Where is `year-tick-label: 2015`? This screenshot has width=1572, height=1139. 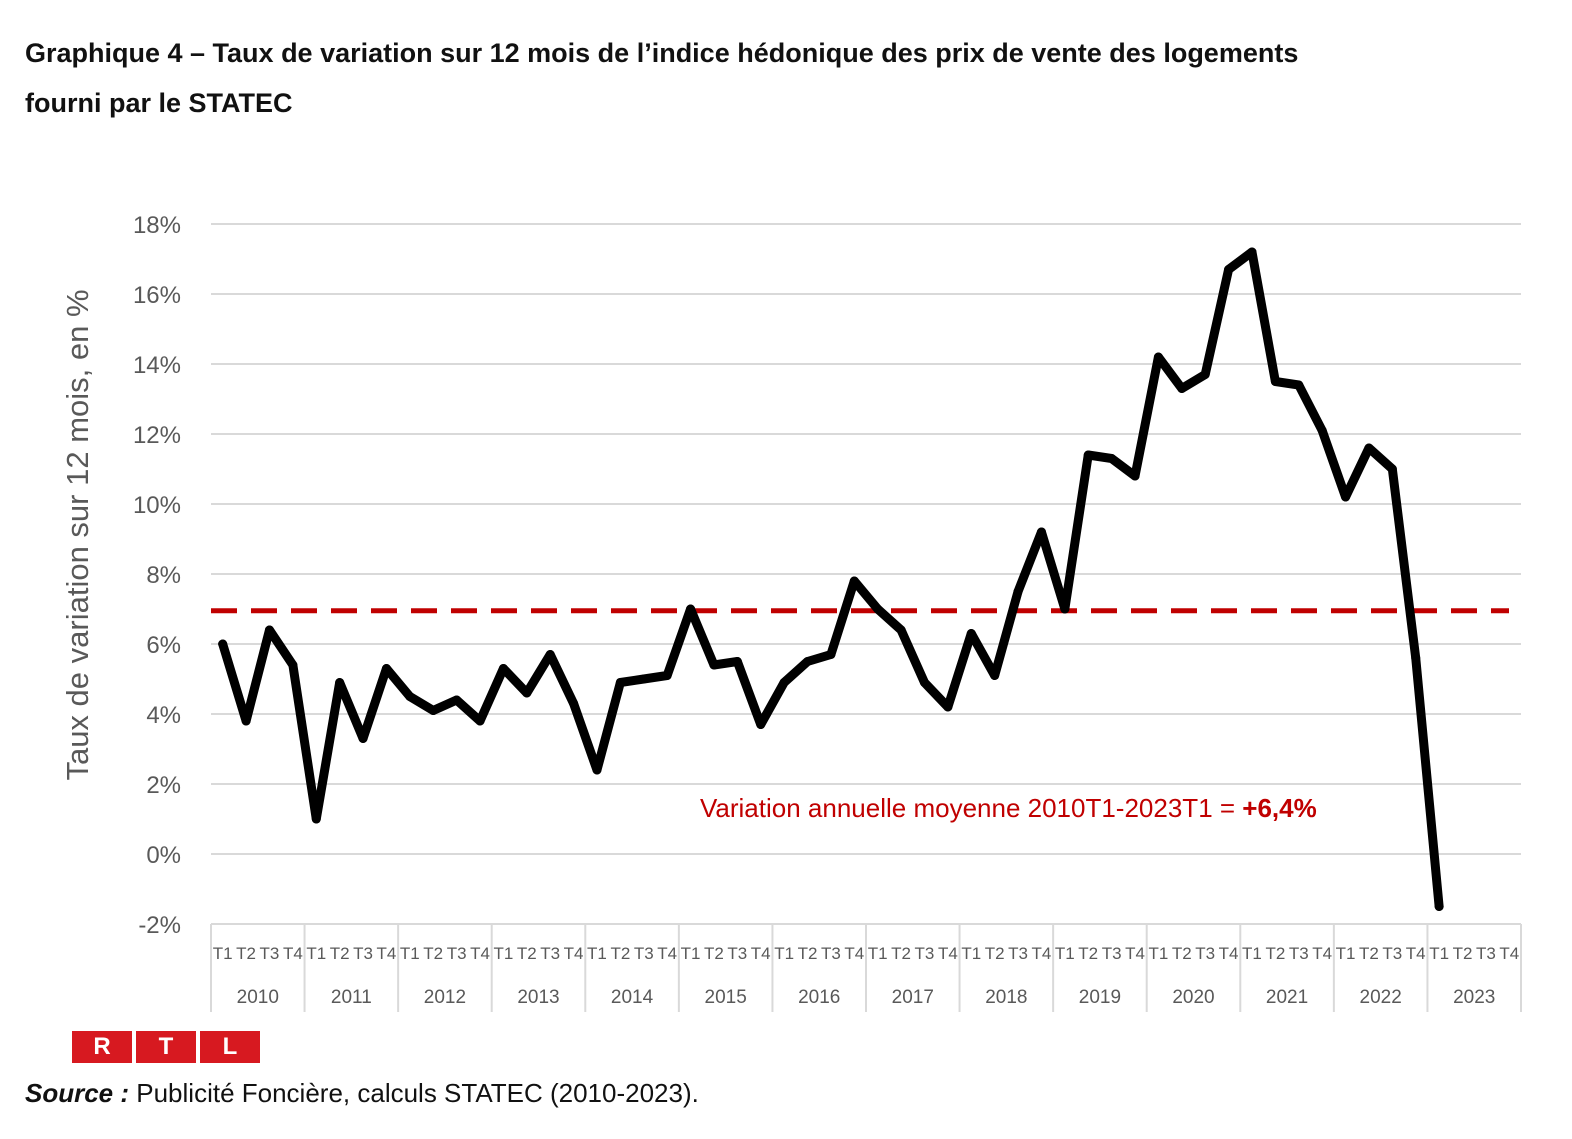 year-tick-label: 2015 is located at coordinates (726, 997).